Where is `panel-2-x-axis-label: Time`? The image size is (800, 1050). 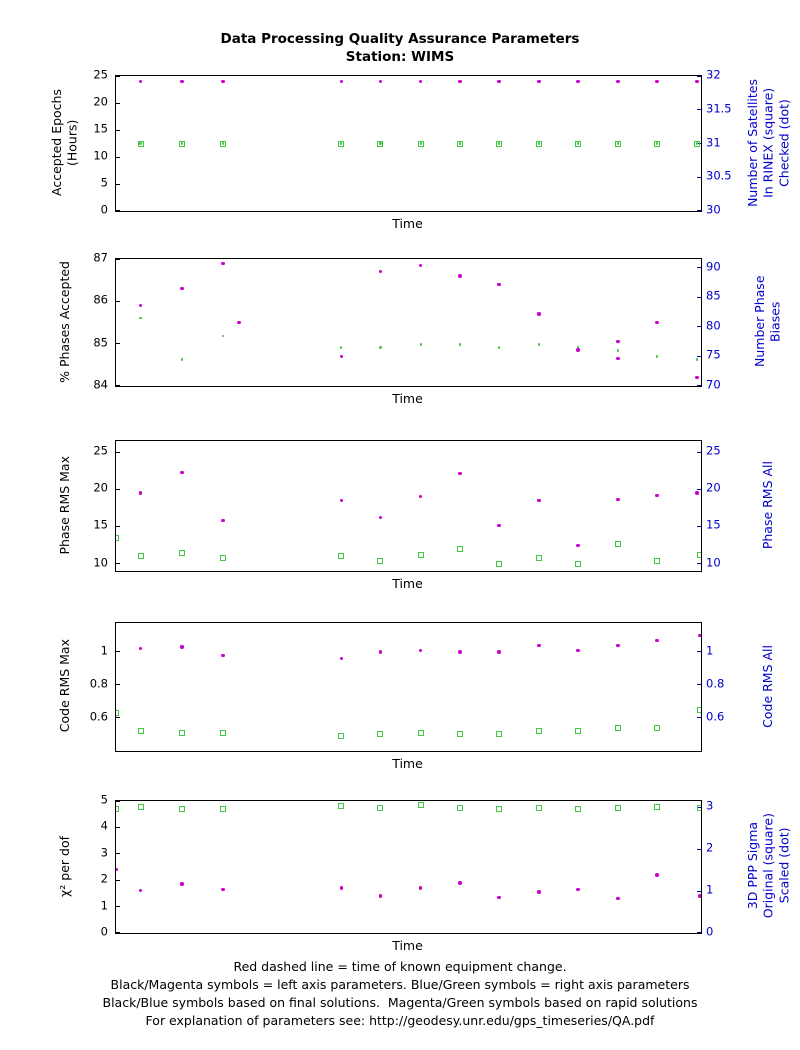
panel-2-x-axis-label: Time is located at coordinates (407, 398).